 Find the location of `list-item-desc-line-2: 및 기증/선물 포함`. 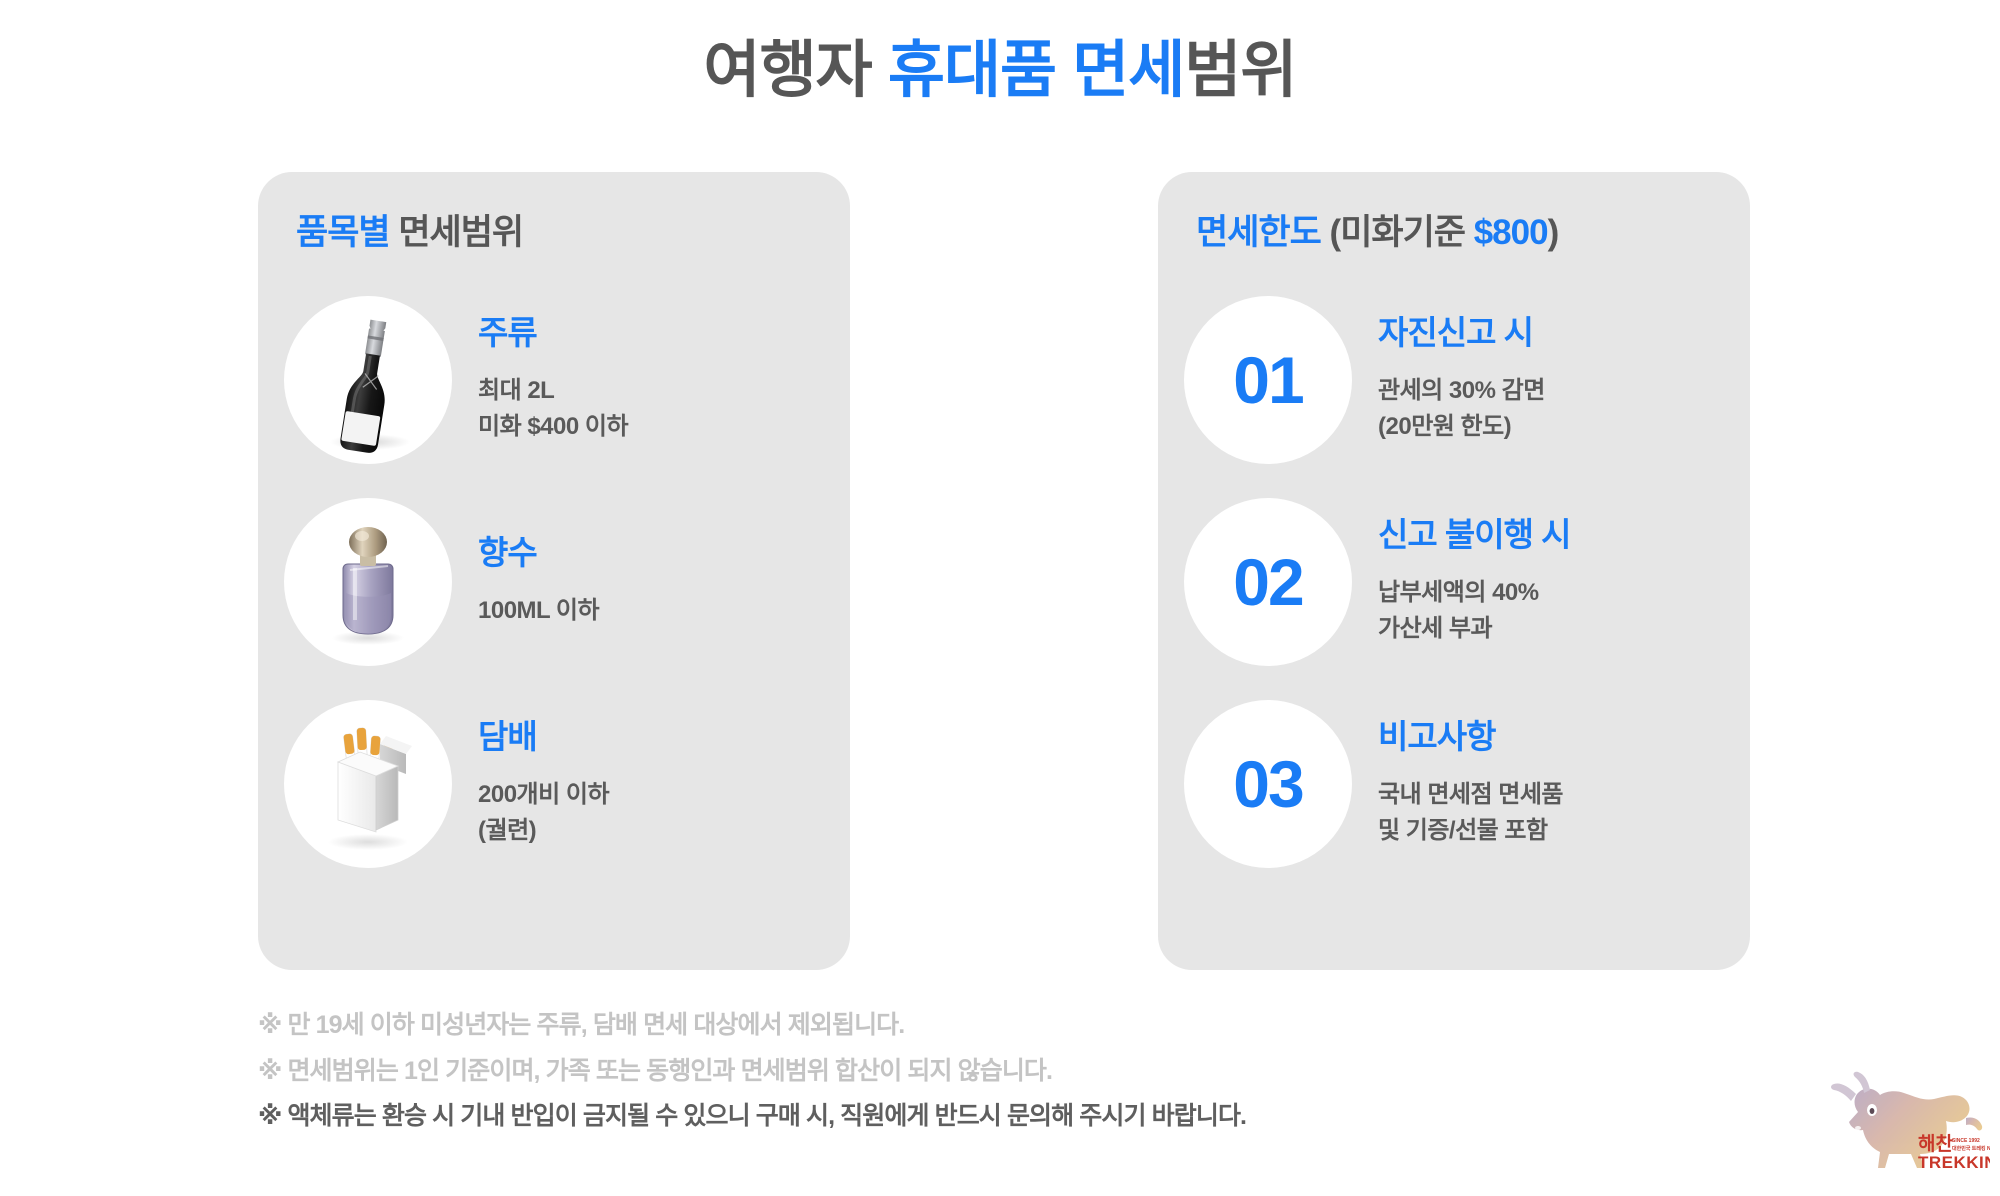

list-item-desc-line-2: 및 기증/선물 포함 is located at coordinates (1463, 831).